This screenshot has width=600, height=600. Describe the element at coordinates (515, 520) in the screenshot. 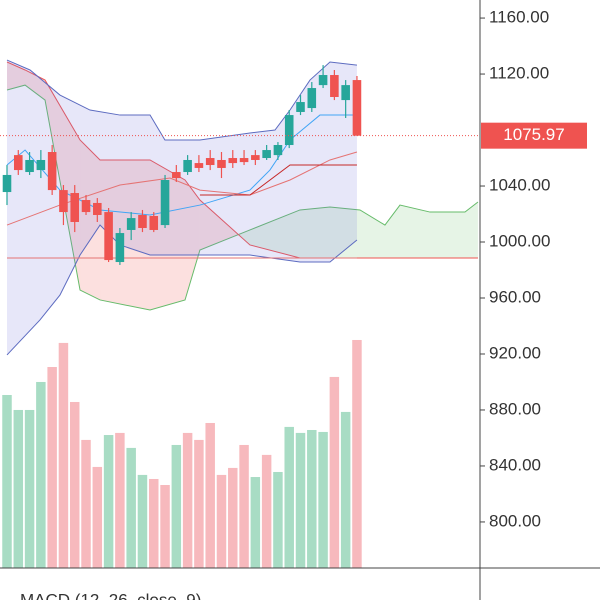

I see `y-tick-label: 800.00` at that location.